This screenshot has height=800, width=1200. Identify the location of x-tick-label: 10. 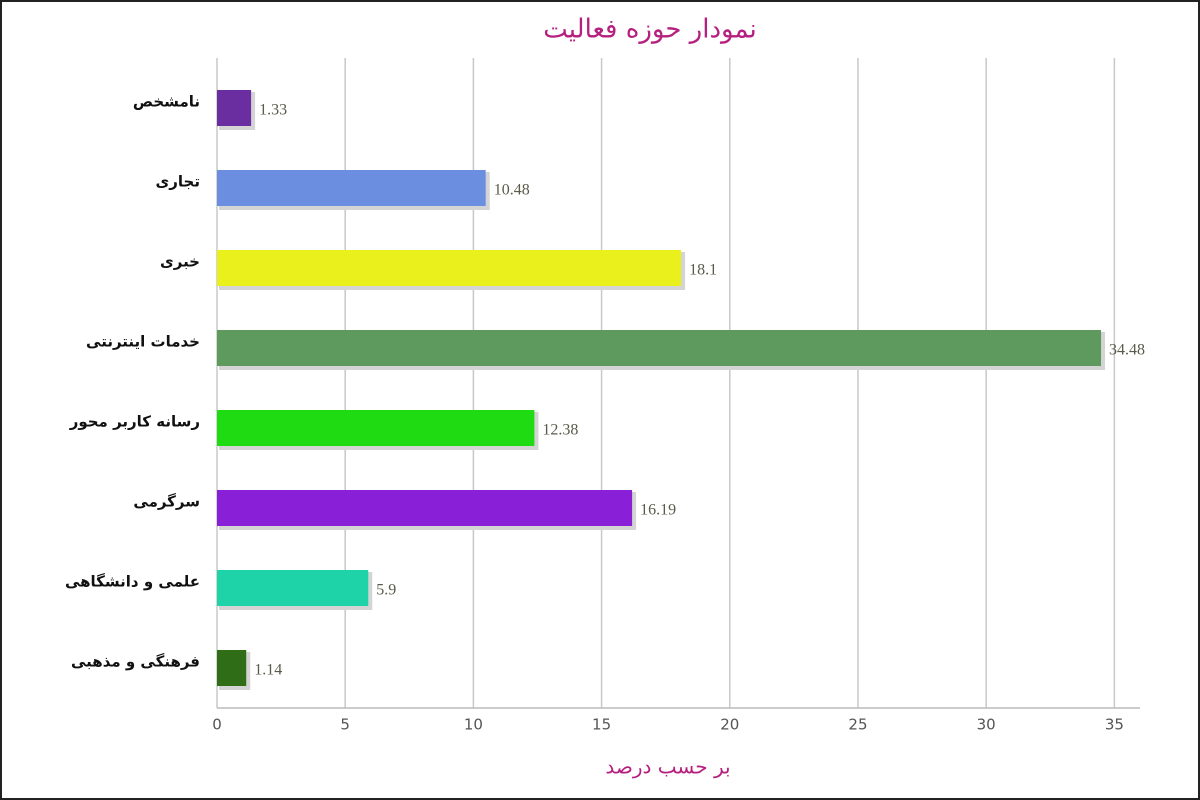
(473, 725).